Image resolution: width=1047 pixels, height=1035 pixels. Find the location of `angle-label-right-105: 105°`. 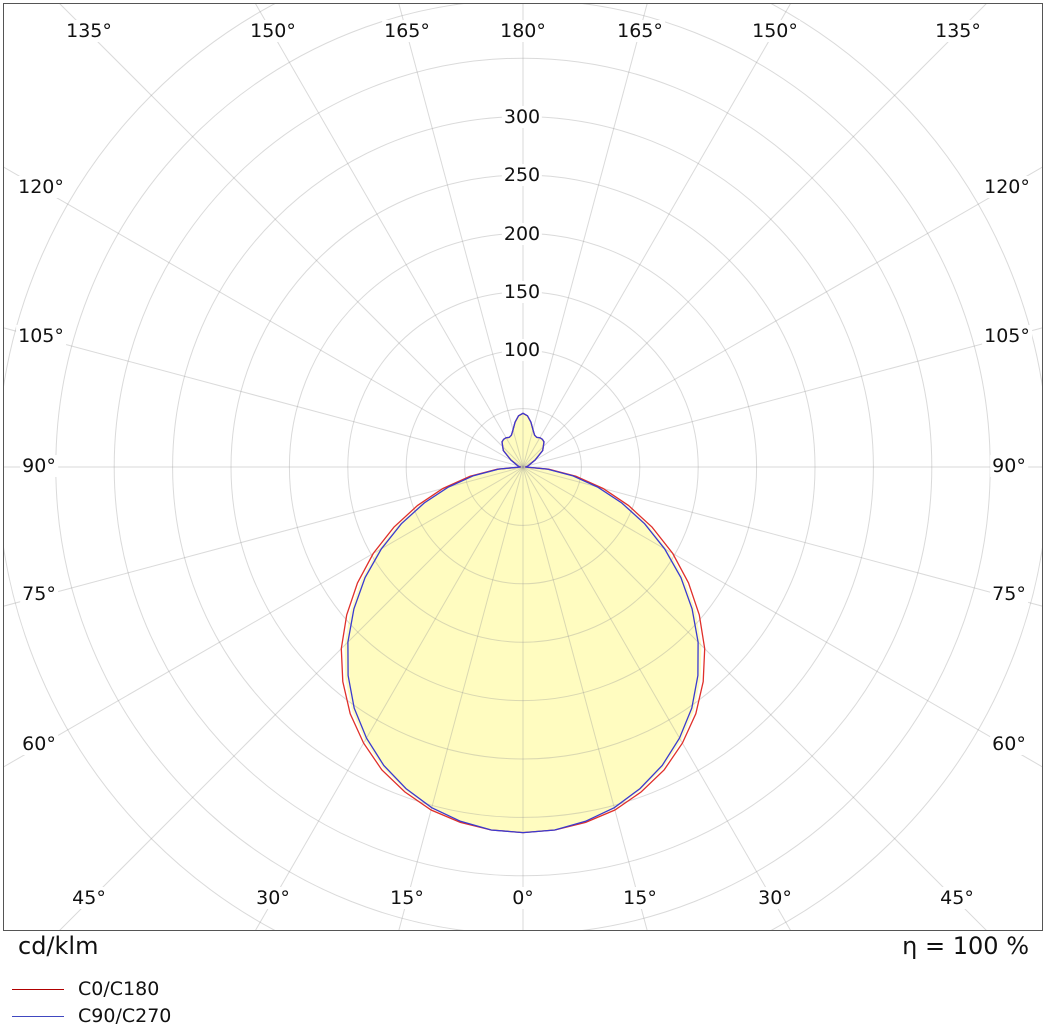

angle-label-right-105: 105° is located at coordinates (1007, 336).